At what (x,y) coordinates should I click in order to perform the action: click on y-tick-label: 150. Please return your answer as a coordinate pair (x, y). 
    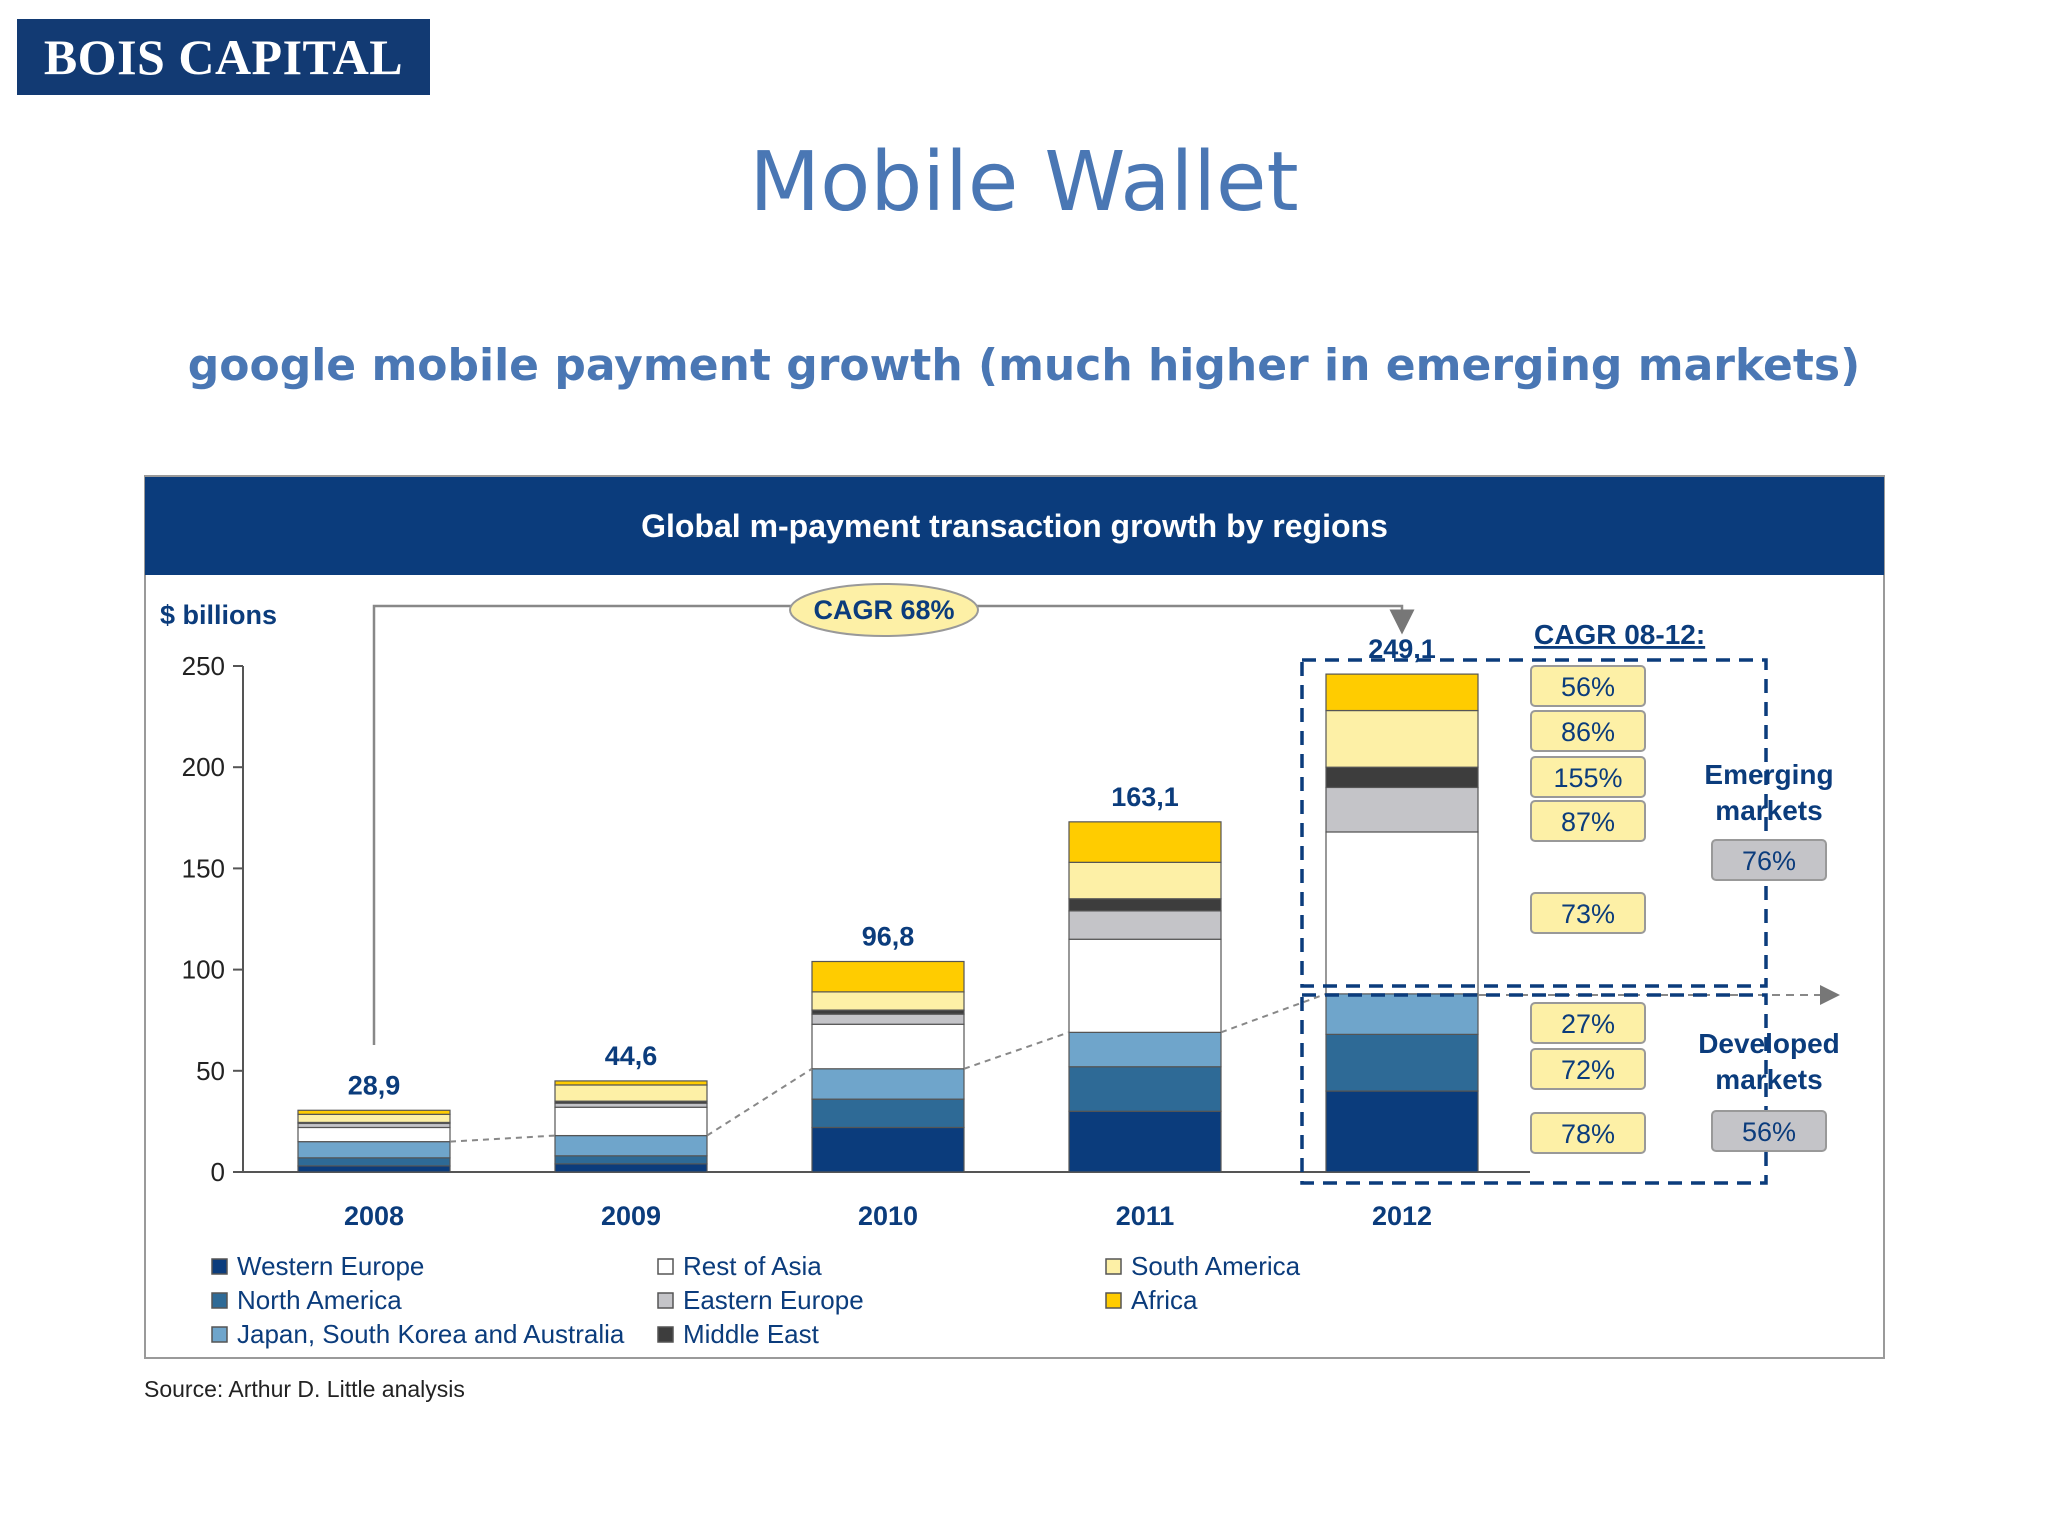
    Looking at the image, I should click on (203, 868).